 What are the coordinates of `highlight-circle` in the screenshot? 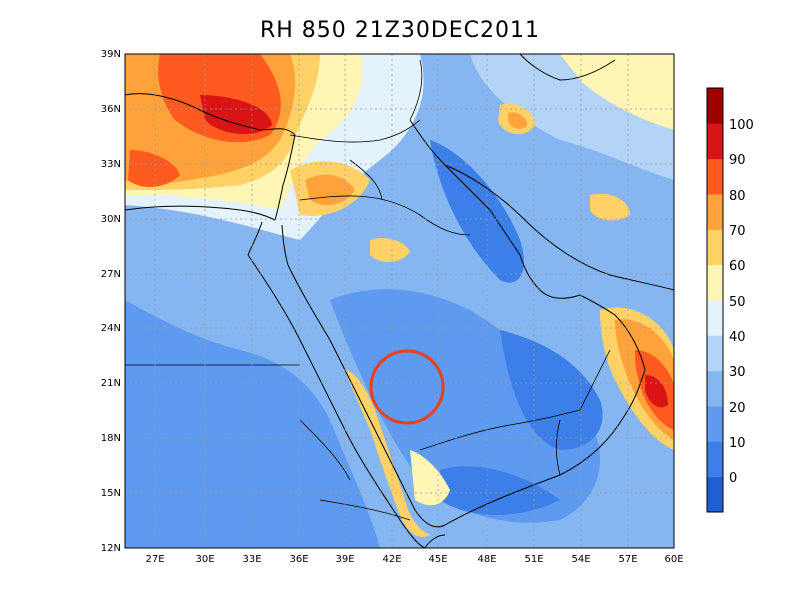 It's located at (407, 387).